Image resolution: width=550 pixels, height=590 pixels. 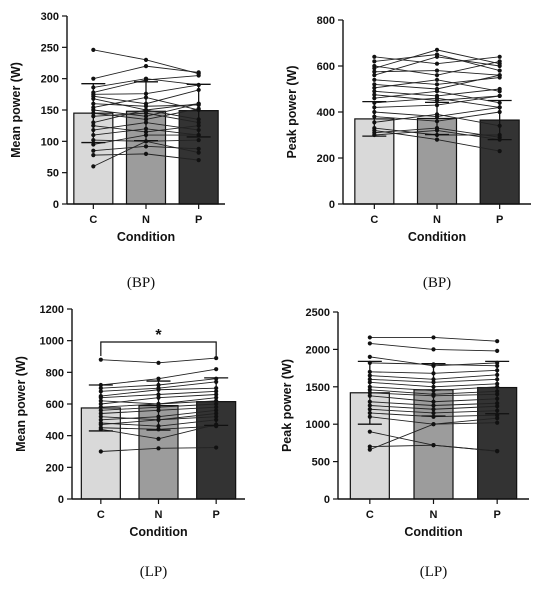 I want to click on significance-bracket, so click(x=158, y=348).